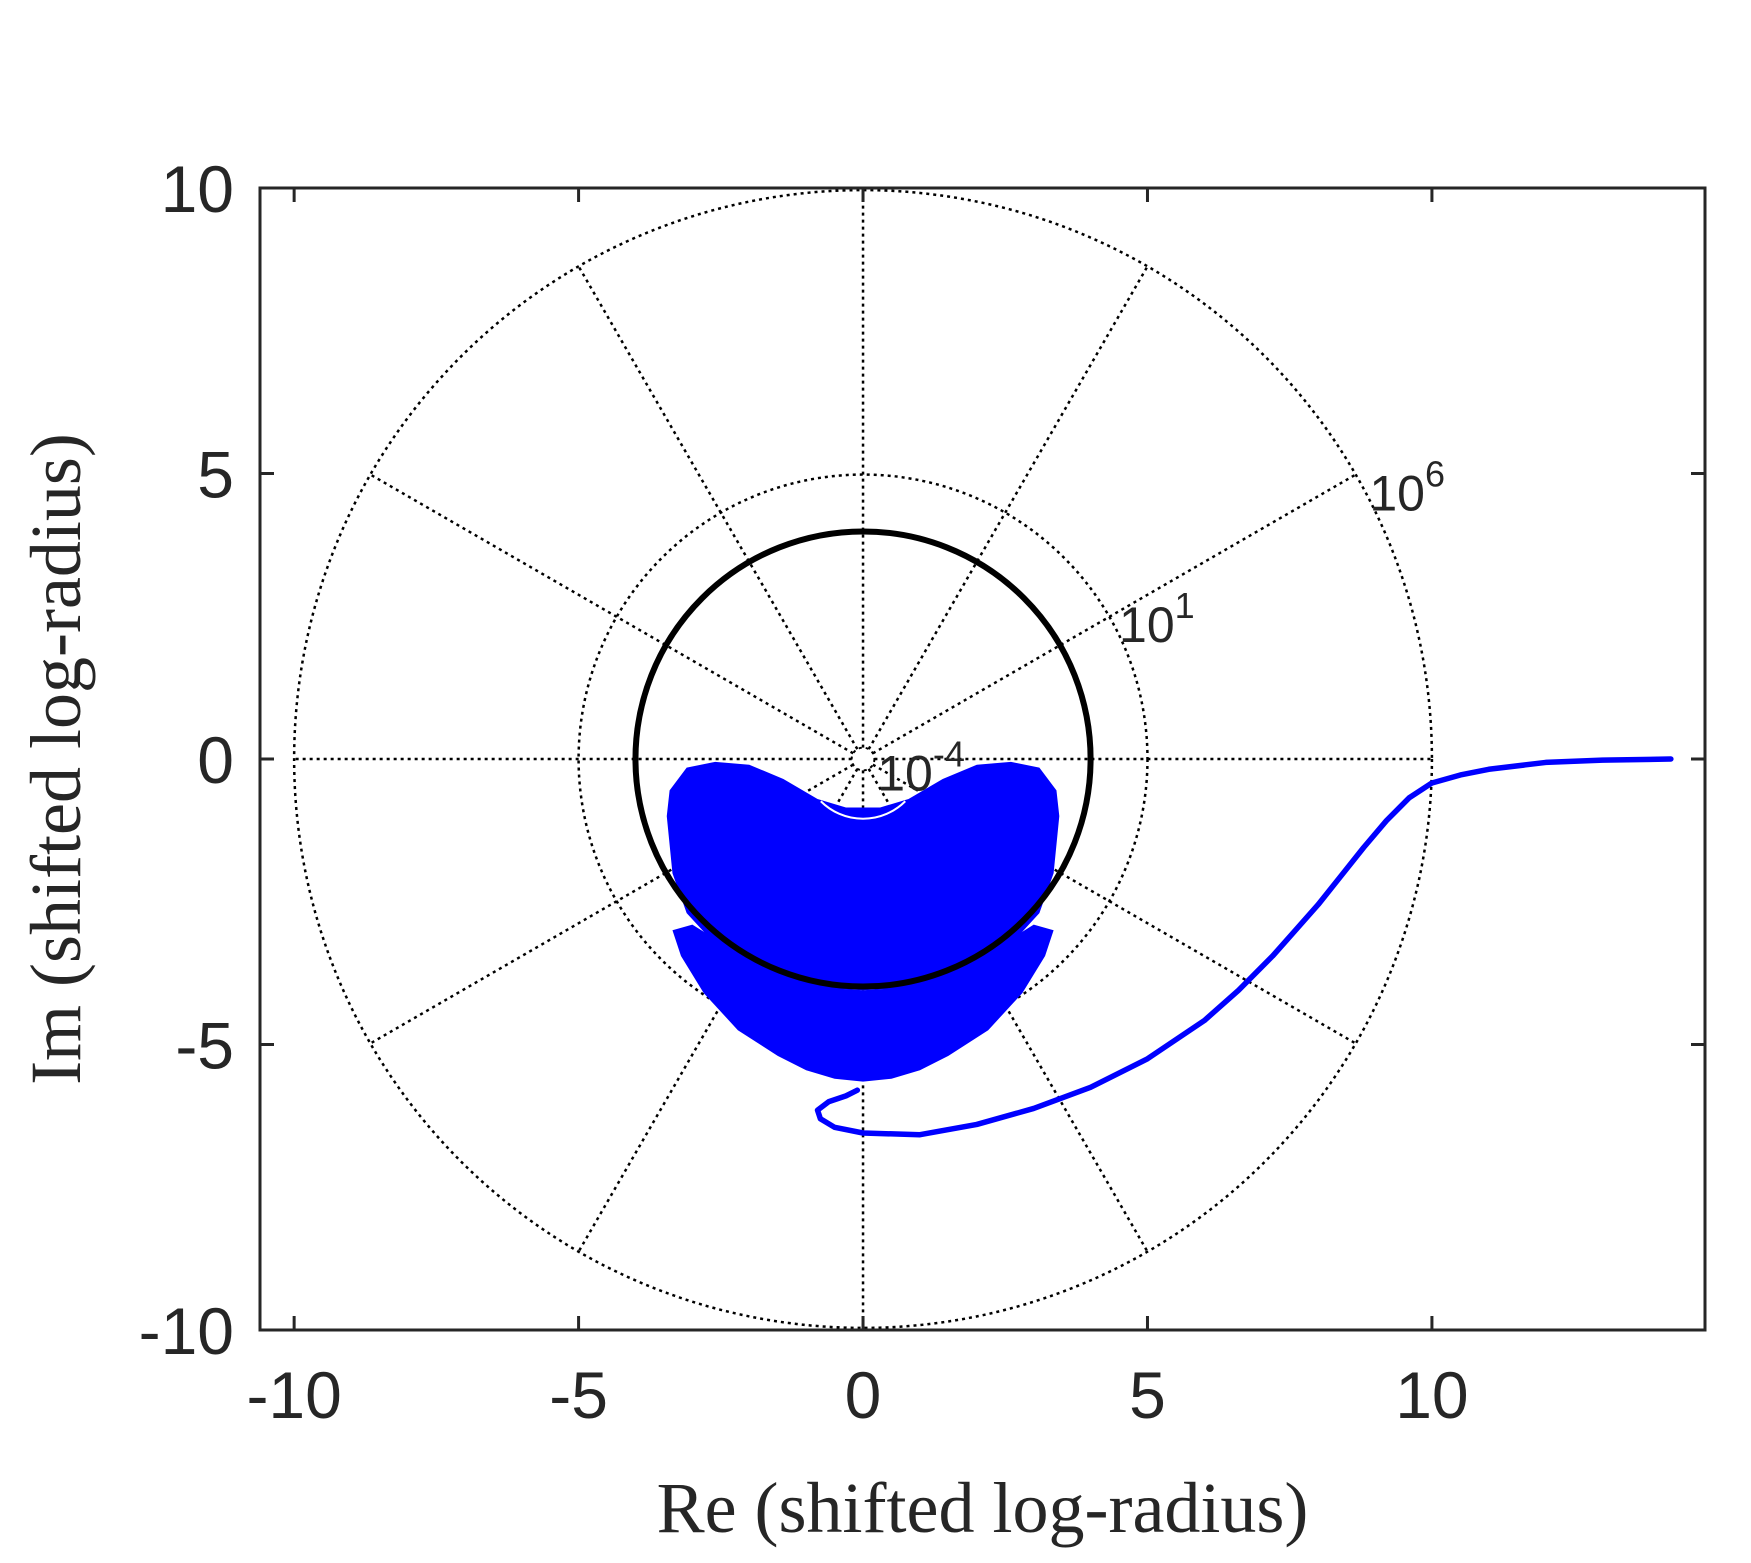 Image resolution: width=1751 pixels, height=1563 pixels. I want to click on unit-circle-group, so click(863, 759).